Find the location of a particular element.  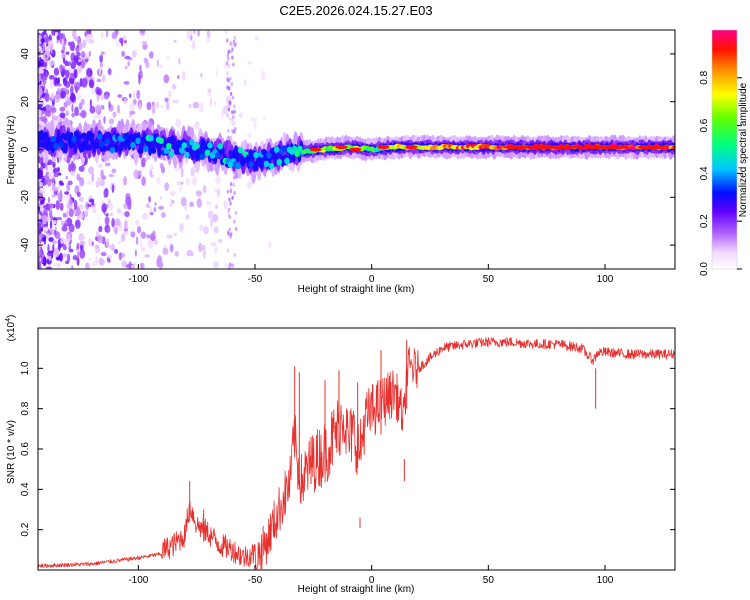

snr-multiplier-base: (x10 is located at coordinates (11, 331).